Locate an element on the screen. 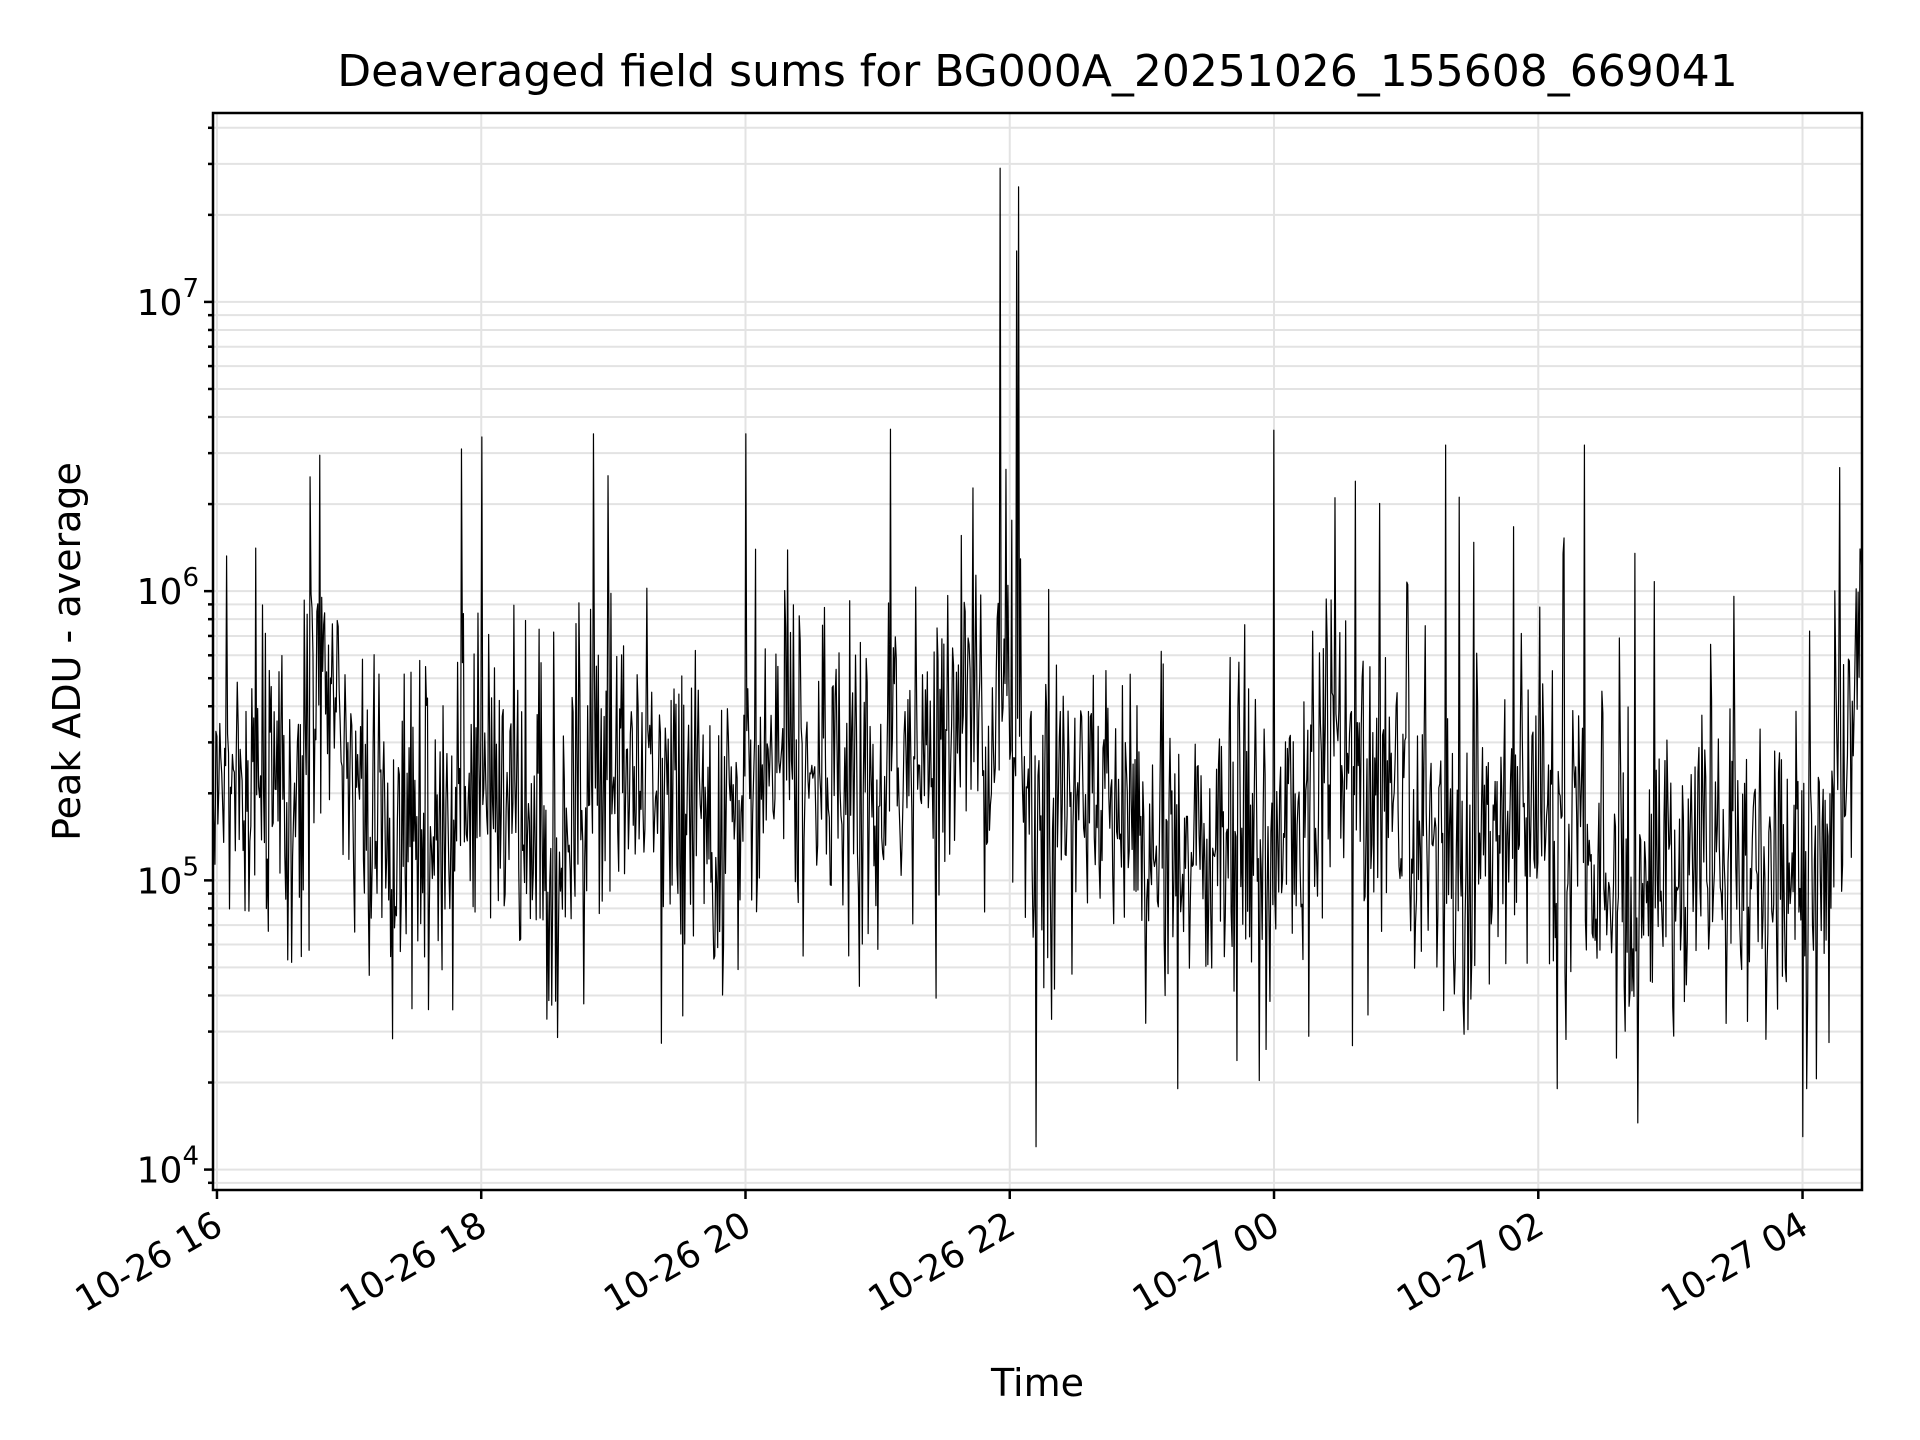  y-tick-label: 10⁷ is located at coordinates (168, 299).